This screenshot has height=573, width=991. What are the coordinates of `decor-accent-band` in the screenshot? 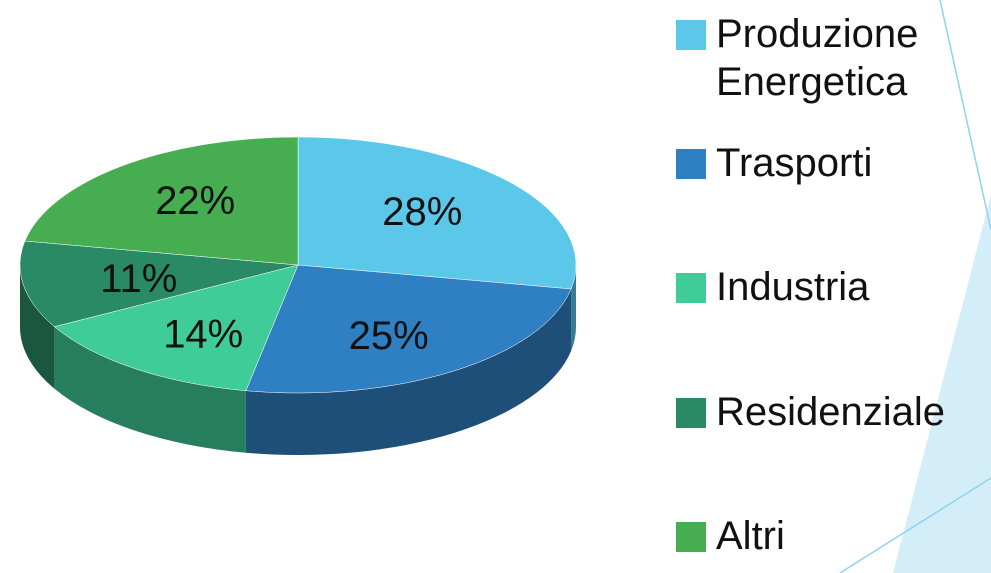 It's located at (942, 384).